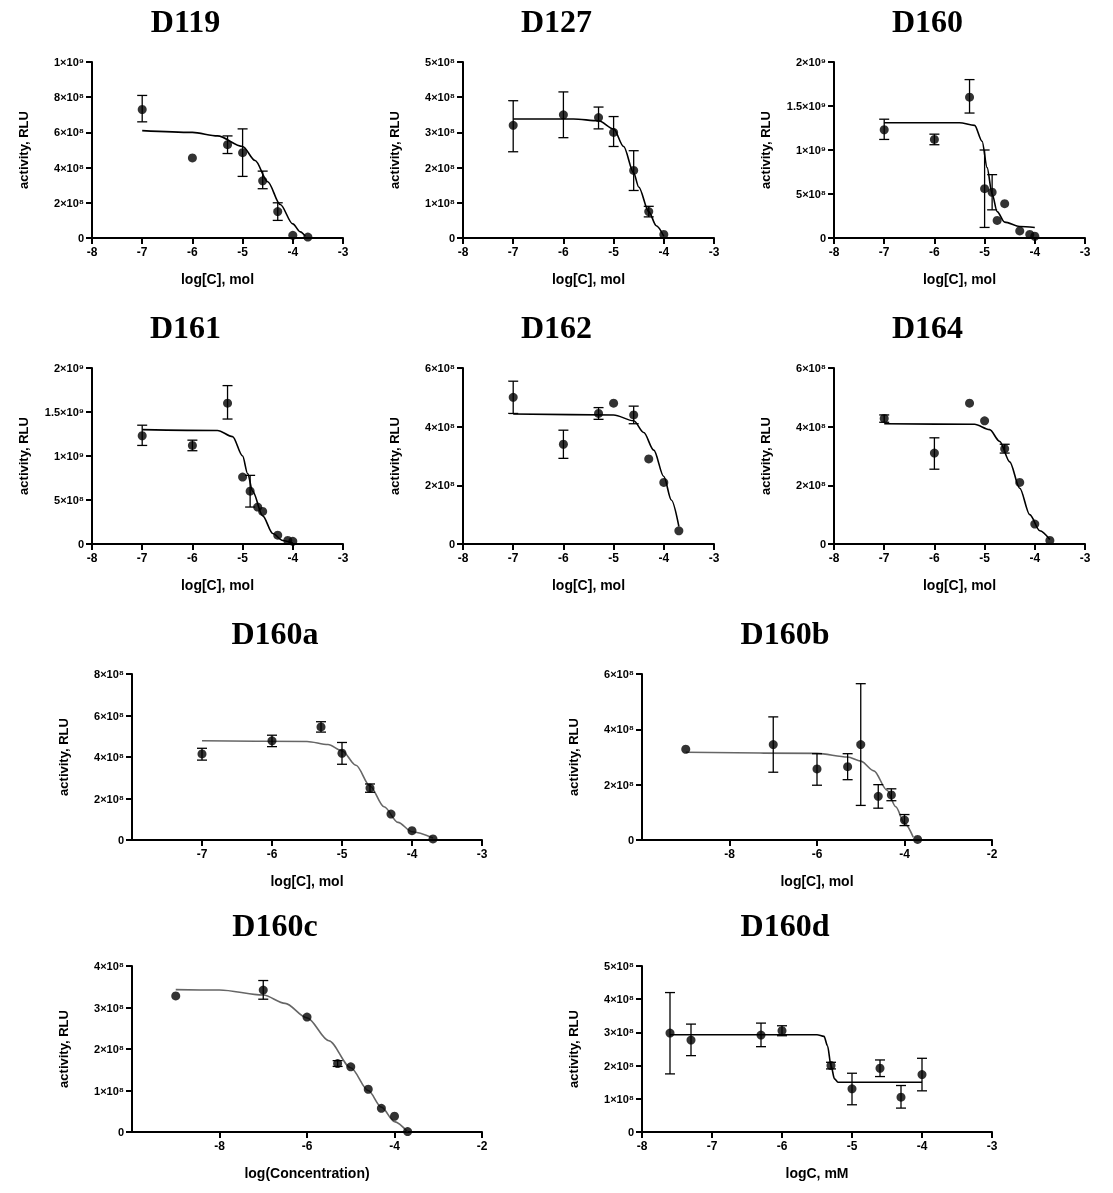 Image resolution: width=1113 pixels, height=1193 pixels. I want to click on y-tick-label: 5×10⁸, so click(440, 62).